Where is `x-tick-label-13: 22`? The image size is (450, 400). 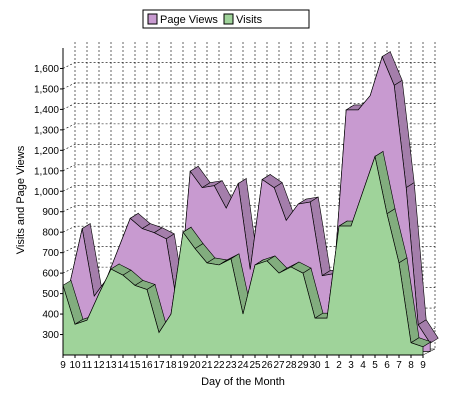
x-tick-label-13: 22 is located at coordinates (219, 365).